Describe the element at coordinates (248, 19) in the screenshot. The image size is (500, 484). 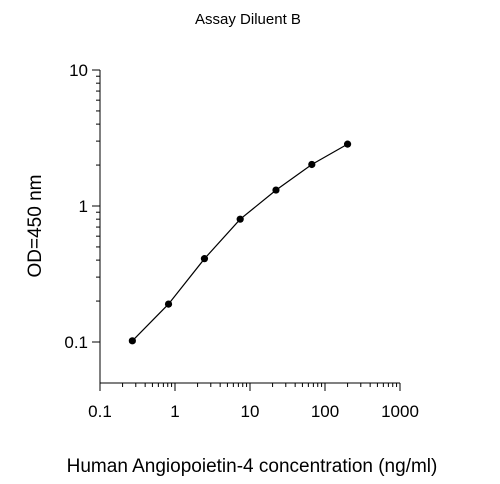
I see `chart-title: Assay Diluent B` at that location.